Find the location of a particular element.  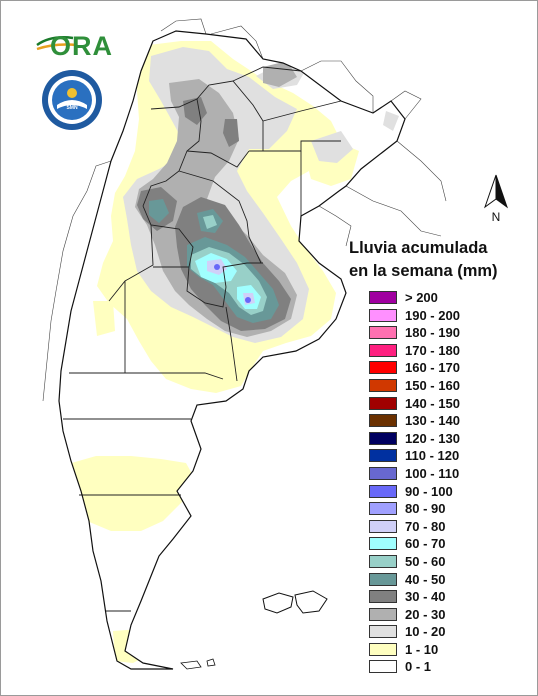

legend-label: 50 - 60 is located at coordinates (425, 561).